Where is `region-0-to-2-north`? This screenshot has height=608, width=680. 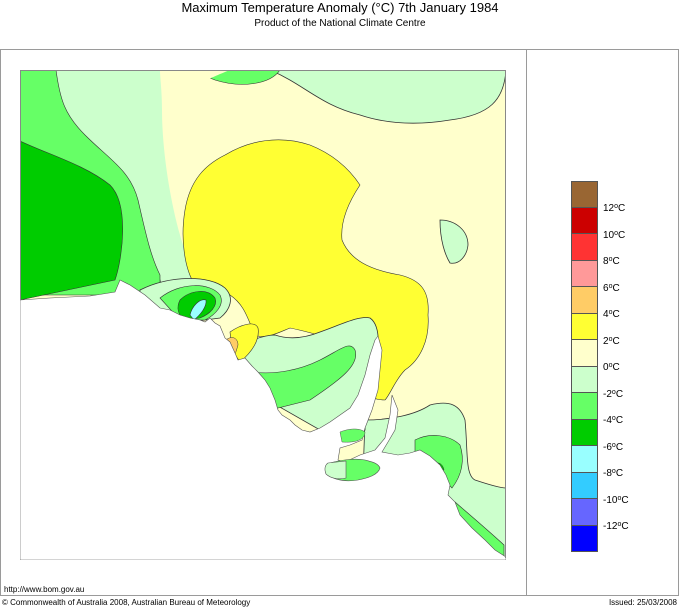 region-0-to-2-north is located at coordinates (197, 176).